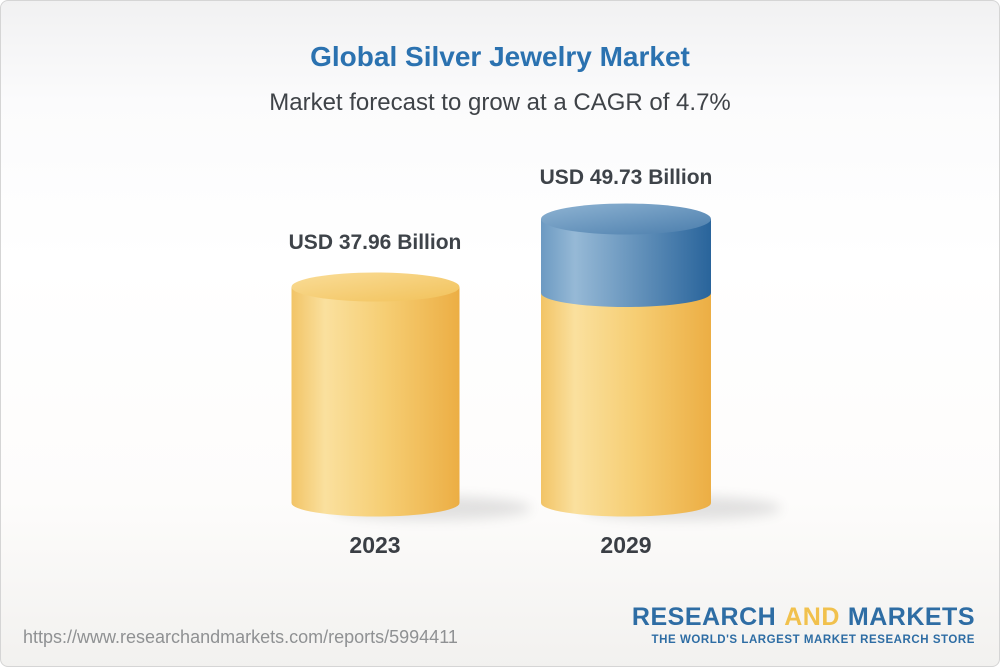  What do you see at coordinates (375, 287) in the screenshot?
I see `bar-2023-top` at bounding box center [375, 287].